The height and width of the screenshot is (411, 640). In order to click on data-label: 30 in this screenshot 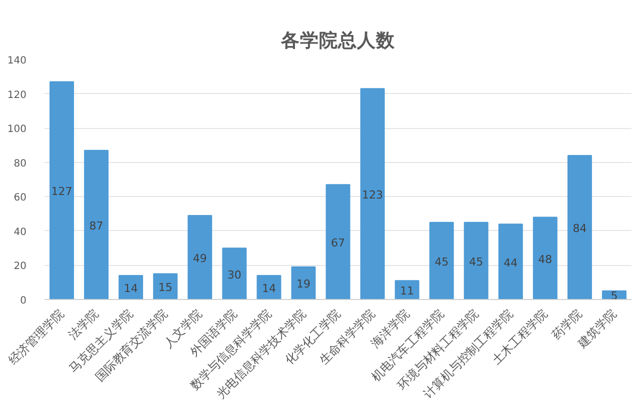, I will do `click(234, 275)`.